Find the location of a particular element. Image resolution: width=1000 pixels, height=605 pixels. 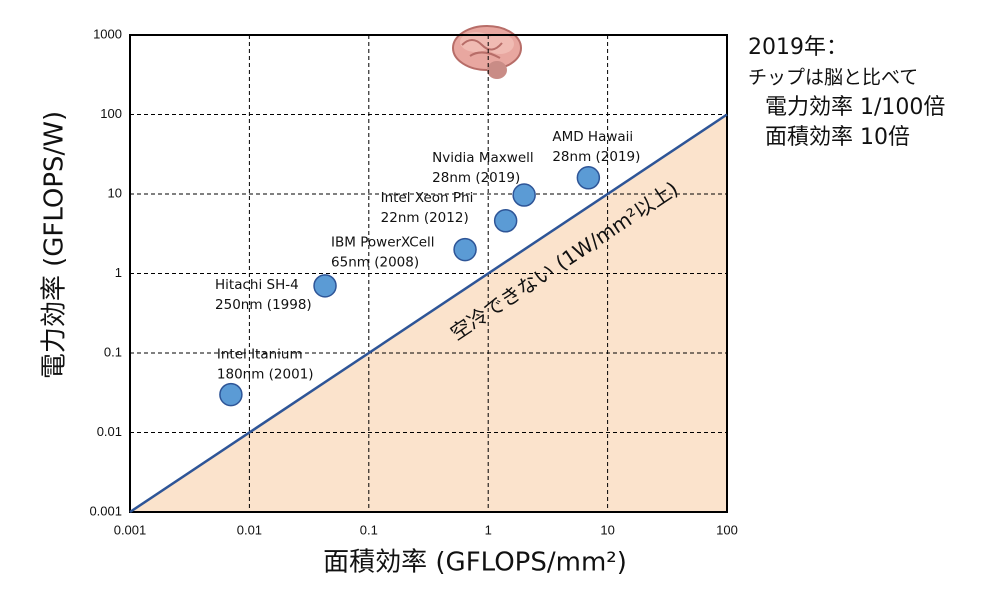

y-tick-label: 0.1 is located at coordinates (113, 351).